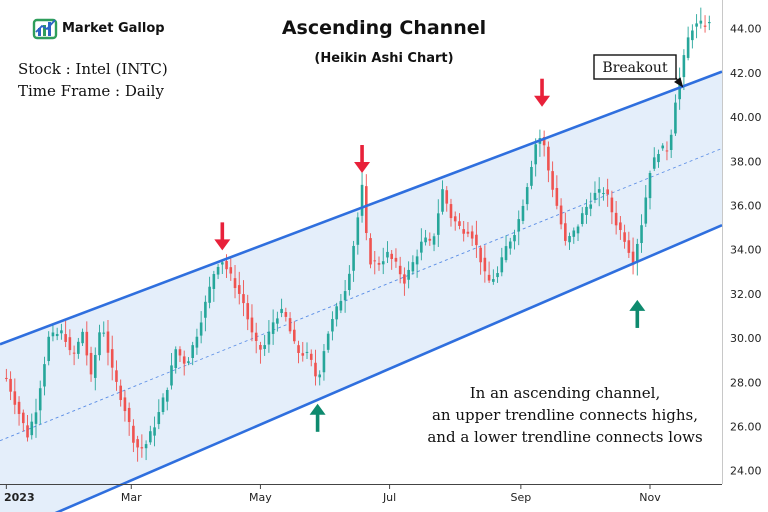 The image size is (768, 512). I want to click on y-tick-label: 28.00, so click(746, 382).